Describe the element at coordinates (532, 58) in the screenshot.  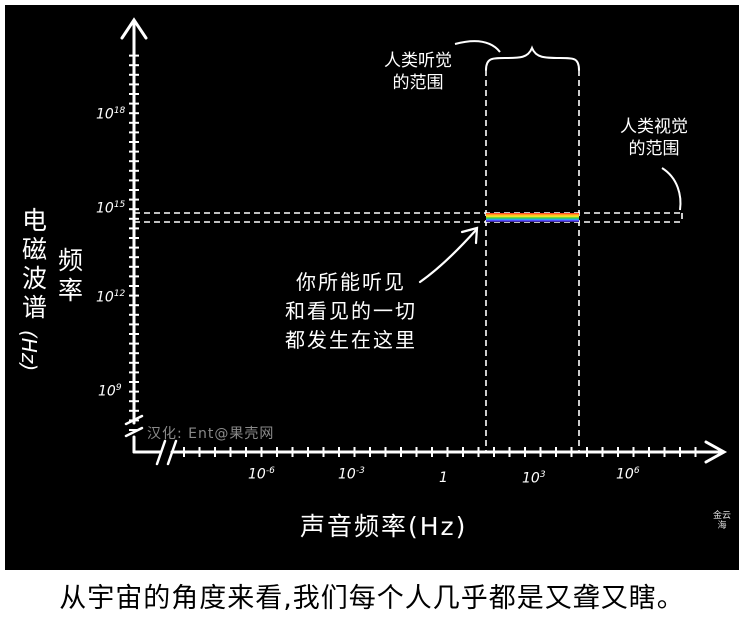
I see `hearing-brace` at that location.